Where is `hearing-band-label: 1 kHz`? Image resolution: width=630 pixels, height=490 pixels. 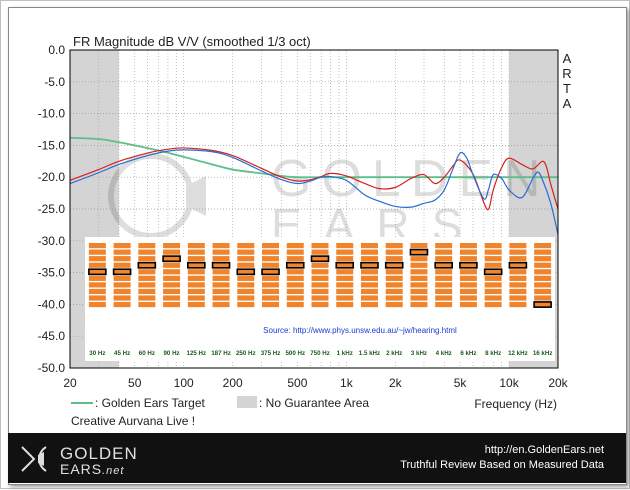
hearing-band-label: 1 kHz is located at coordinates (345, 353).